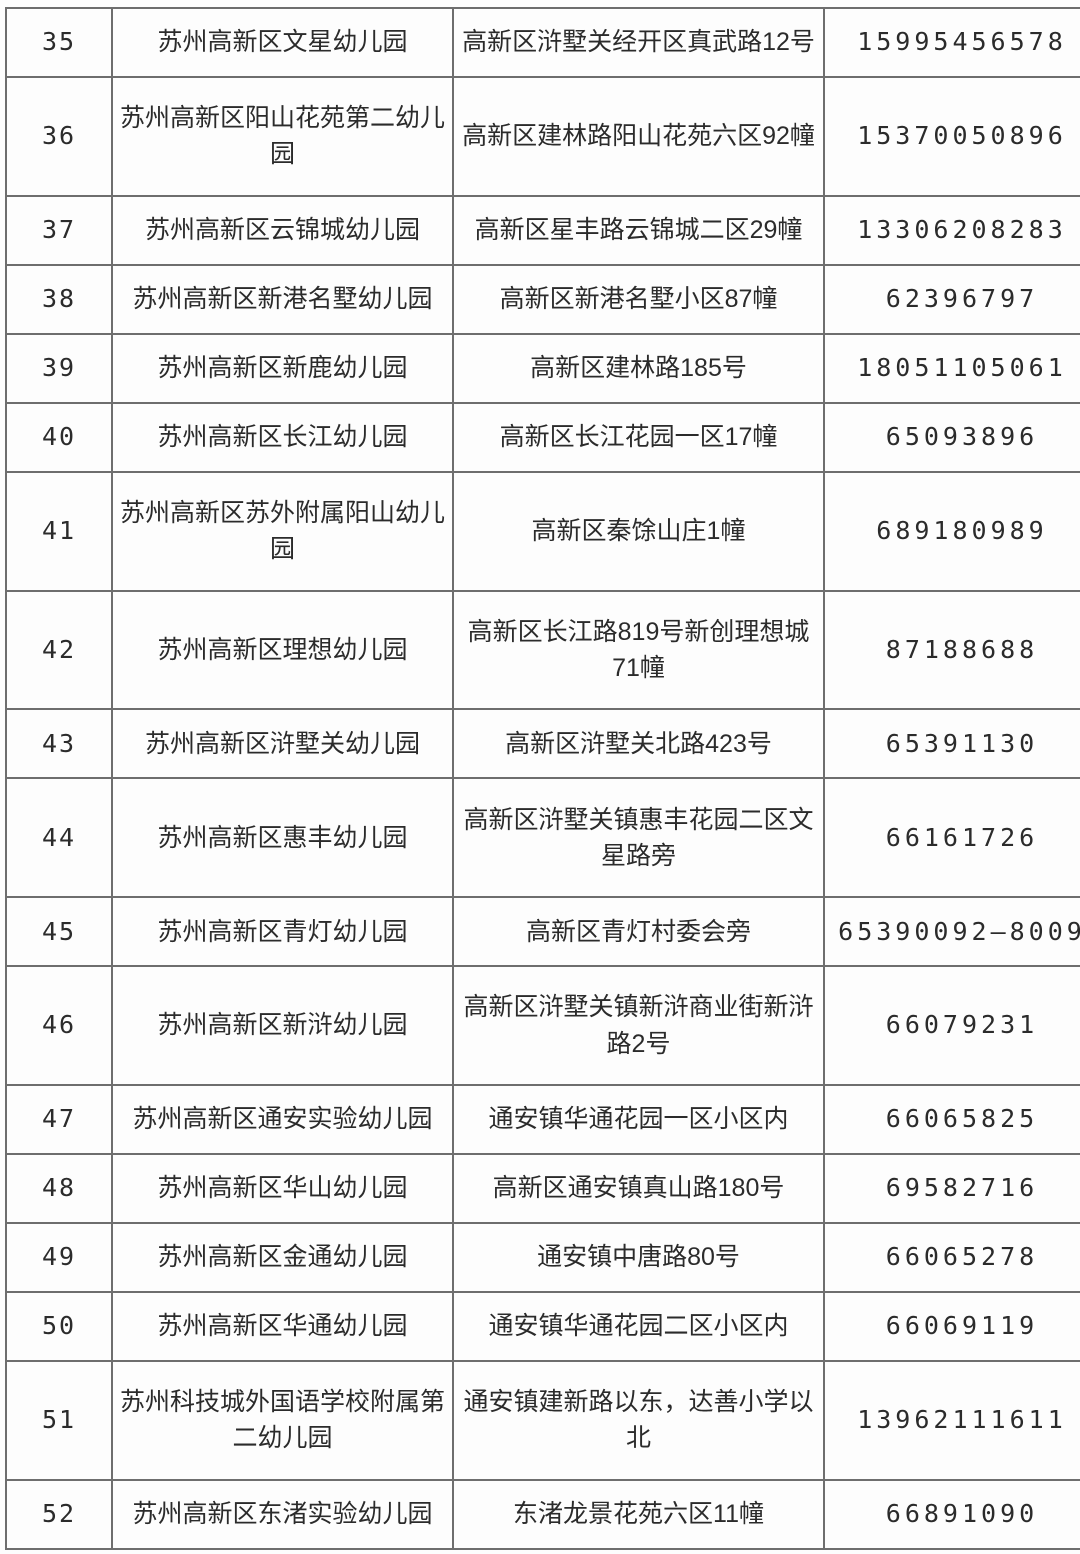  Describe the element at coordinates (951, 1257) in the screenshot. I see `phone-cell: 66065278` at that location.